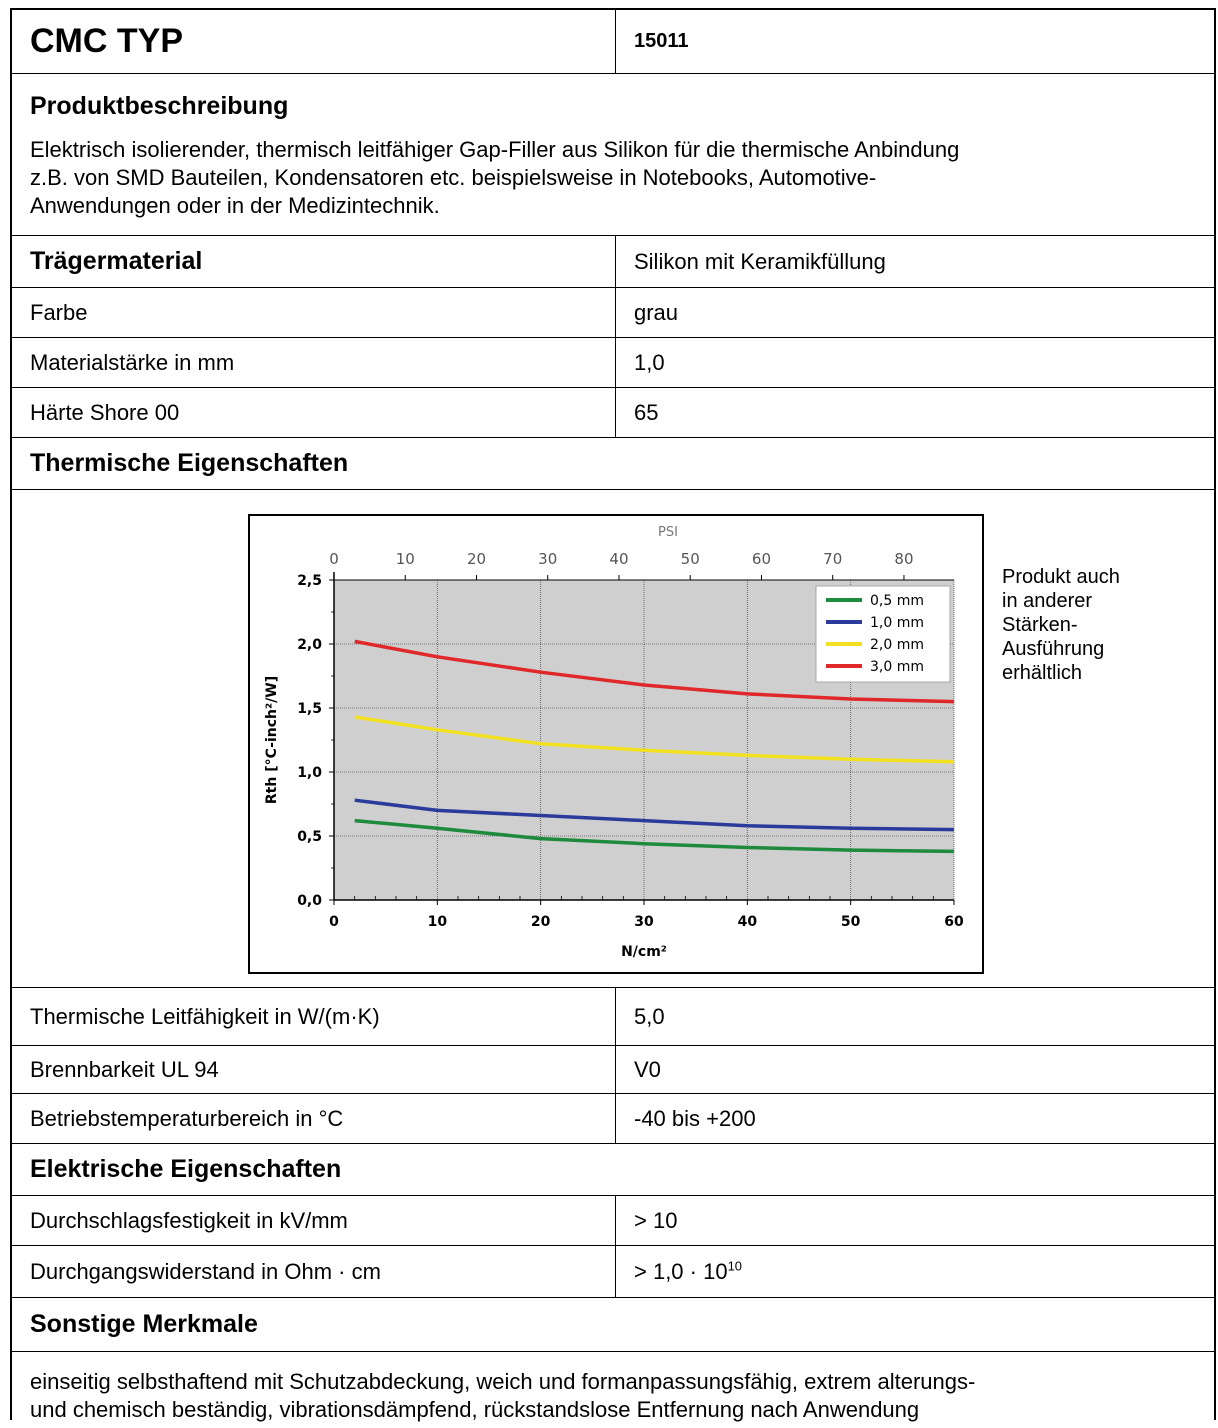 This screenshot has width=1218, height=1428. I want to click on other-heading-row: Sonstige Merkmale, so click(613, 1325).